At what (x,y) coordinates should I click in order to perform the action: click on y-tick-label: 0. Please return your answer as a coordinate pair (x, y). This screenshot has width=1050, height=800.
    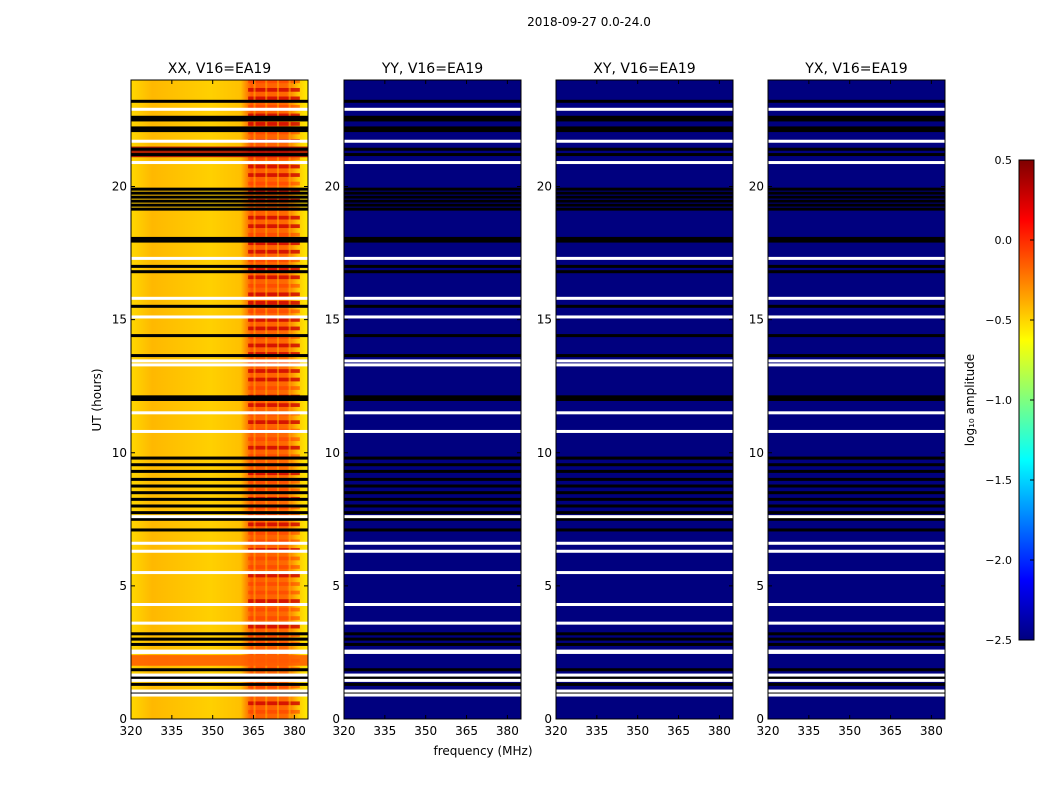
    Looking at the image, I should click on (336, 719).